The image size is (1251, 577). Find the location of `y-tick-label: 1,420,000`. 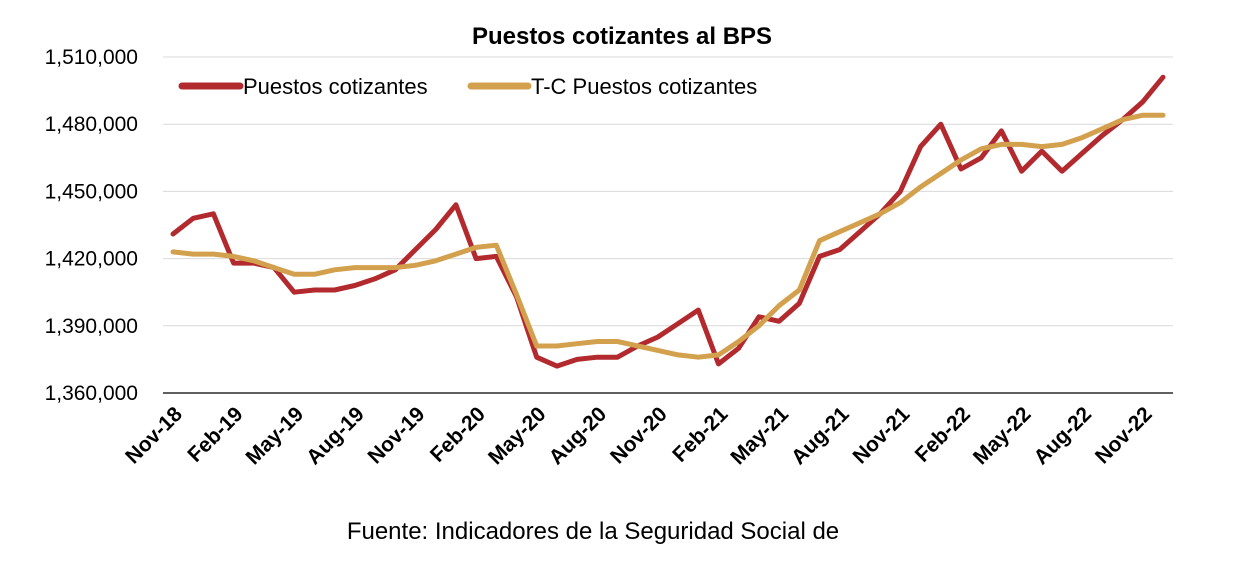

y-tick-label: 1,420,000 is located at coordinates (91, 259).